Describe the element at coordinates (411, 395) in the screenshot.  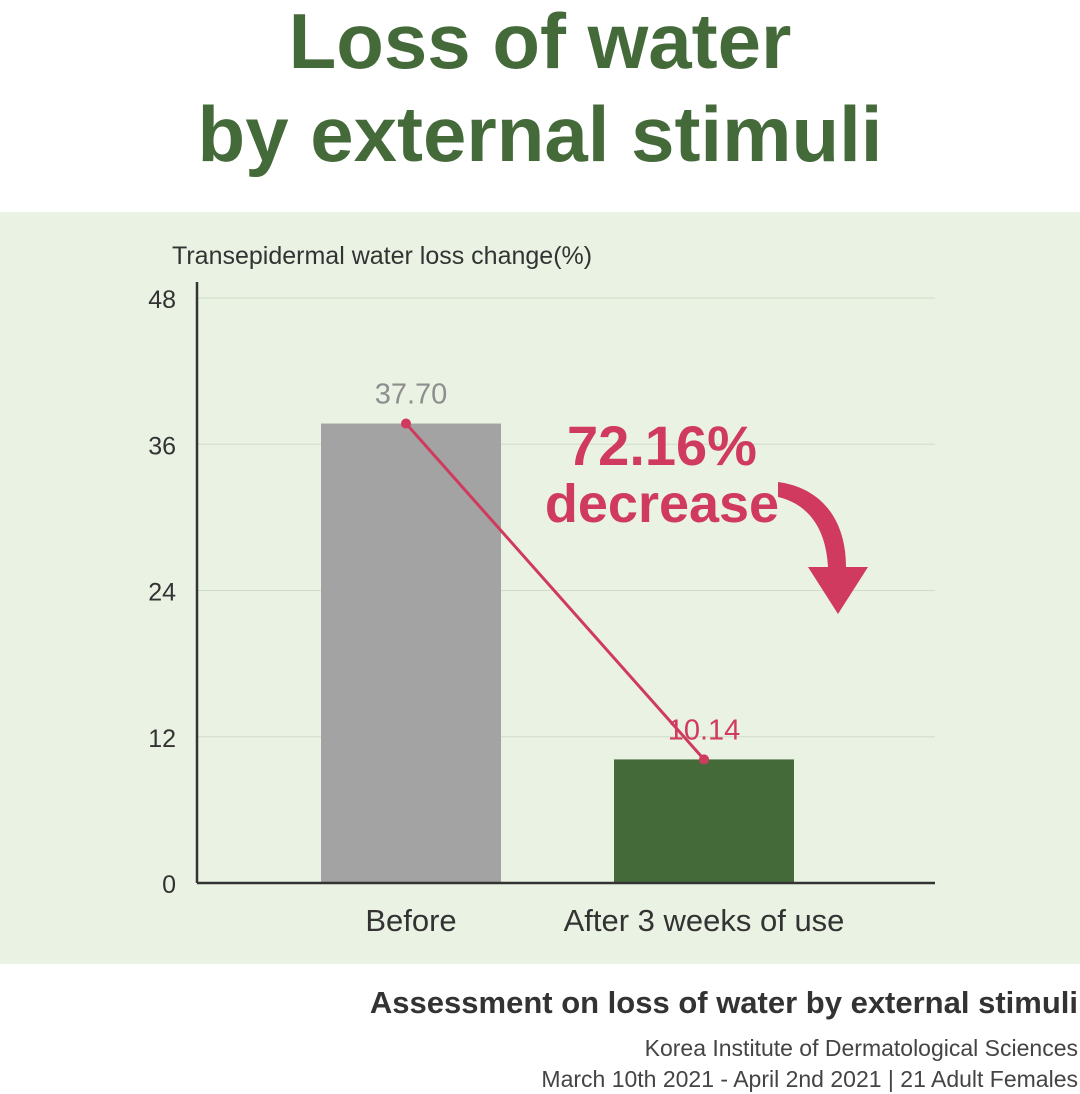
I see `bar-value-label: 37.70` at that location.